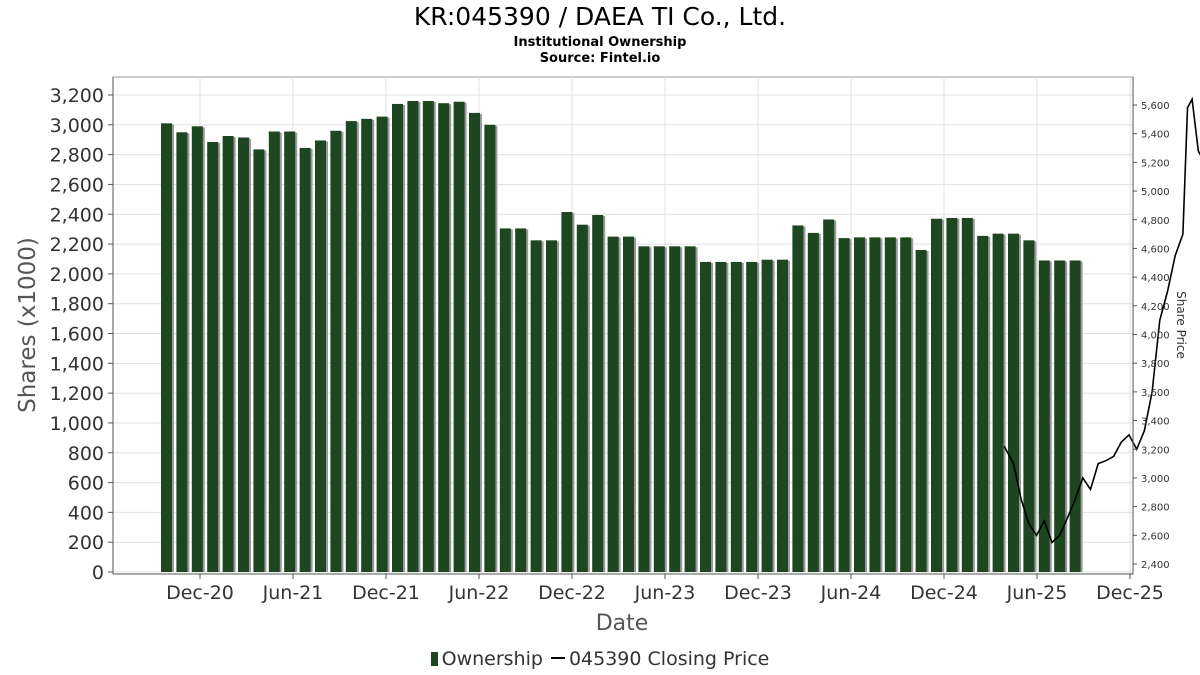 The width and height of the screenshot is (1200, 675). What do you see at coordinates (622, 623) in the screenshot?
I see `x-axis-label: Date` at bounding box center [622, 623].